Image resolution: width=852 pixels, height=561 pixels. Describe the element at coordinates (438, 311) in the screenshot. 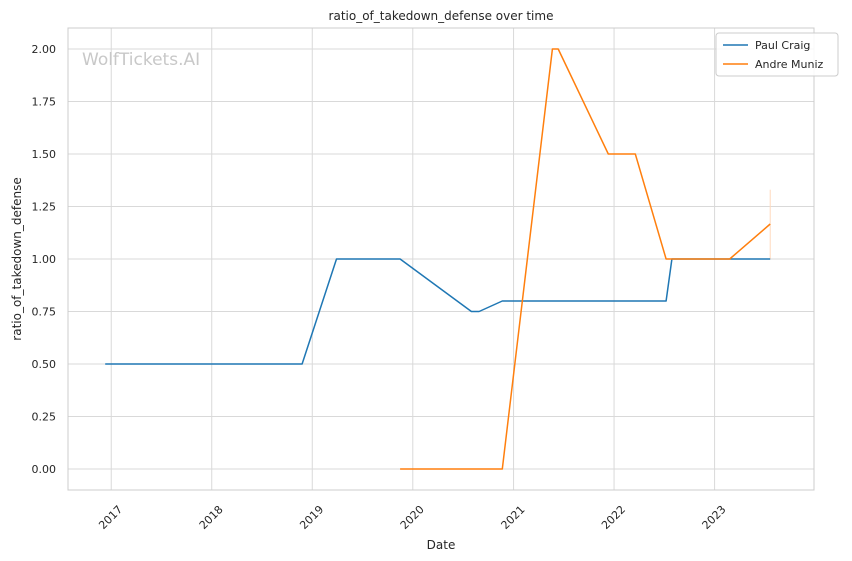

I see `series-line-paul-craig` at that location.